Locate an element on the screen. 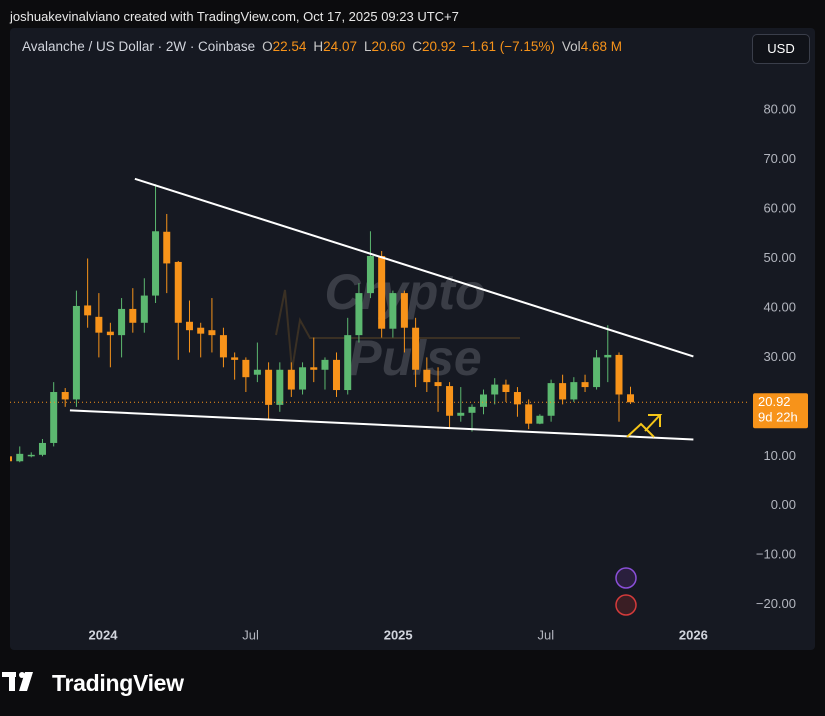 Image resolution: width=825 pixels, height=716 pixels. legend-title: Avalanche / US Dollar · 2W · Coinbase is located at coordinates (139, 46).